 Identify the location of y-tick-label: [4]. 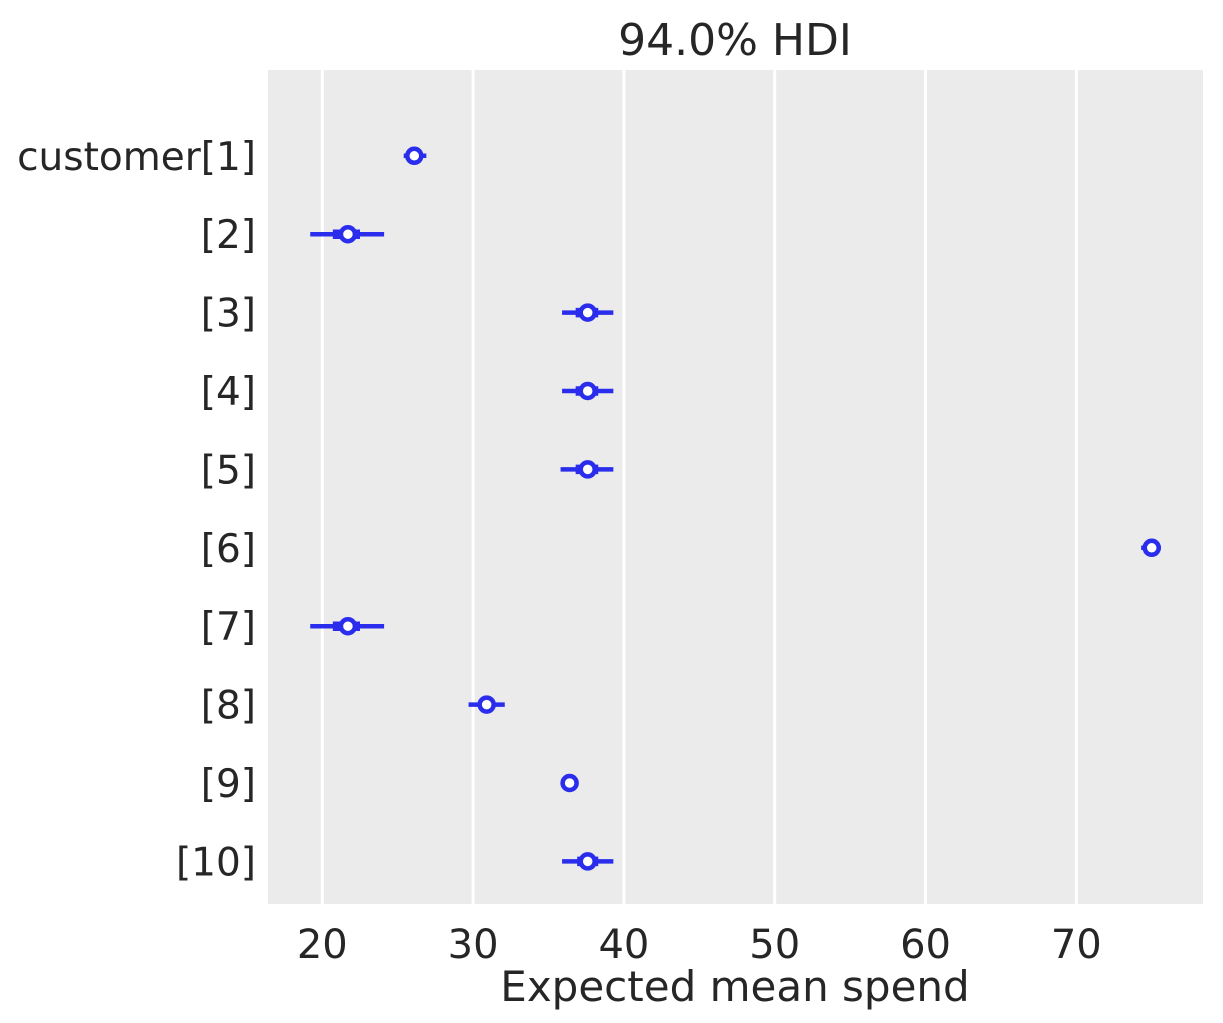
(228, 392).